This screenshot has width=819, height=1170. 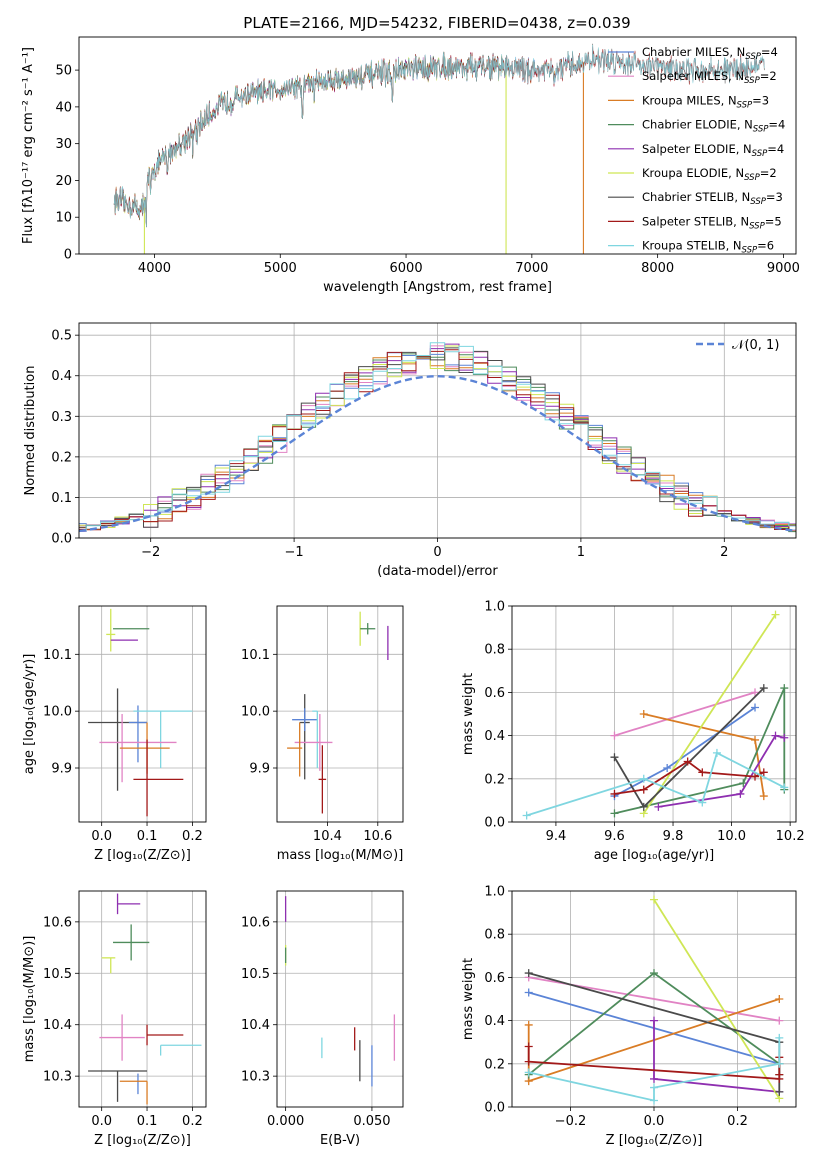 What do you see at coordinates (61, 498) in the screenshot?
I see `y-tick-label: 0.1` at bounding box center [61, 498].